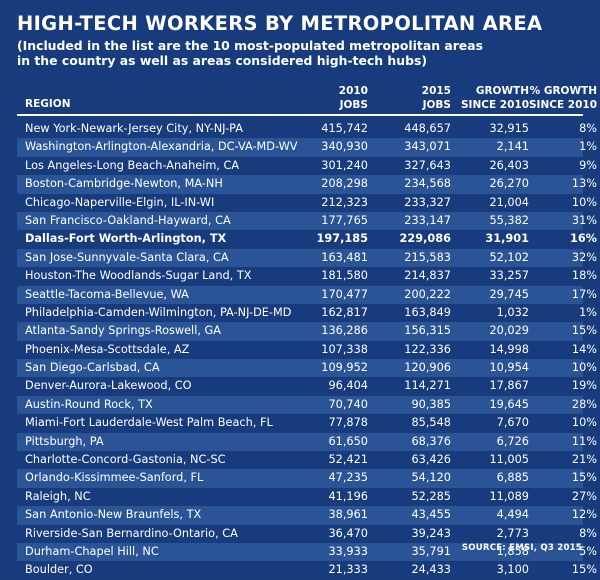  What do you see at coordinates (436, 98) in the screenshot?
I see `header-jobs-2015: 2015 JOBS` at bounding box center [436, 98].